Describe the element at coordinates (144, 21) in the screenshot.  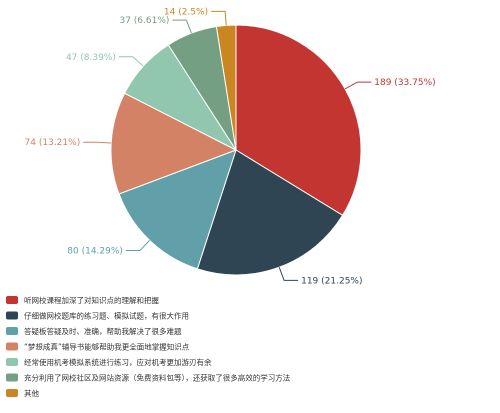
I see `pie-data-label: 37 (6.61%)` at that location.